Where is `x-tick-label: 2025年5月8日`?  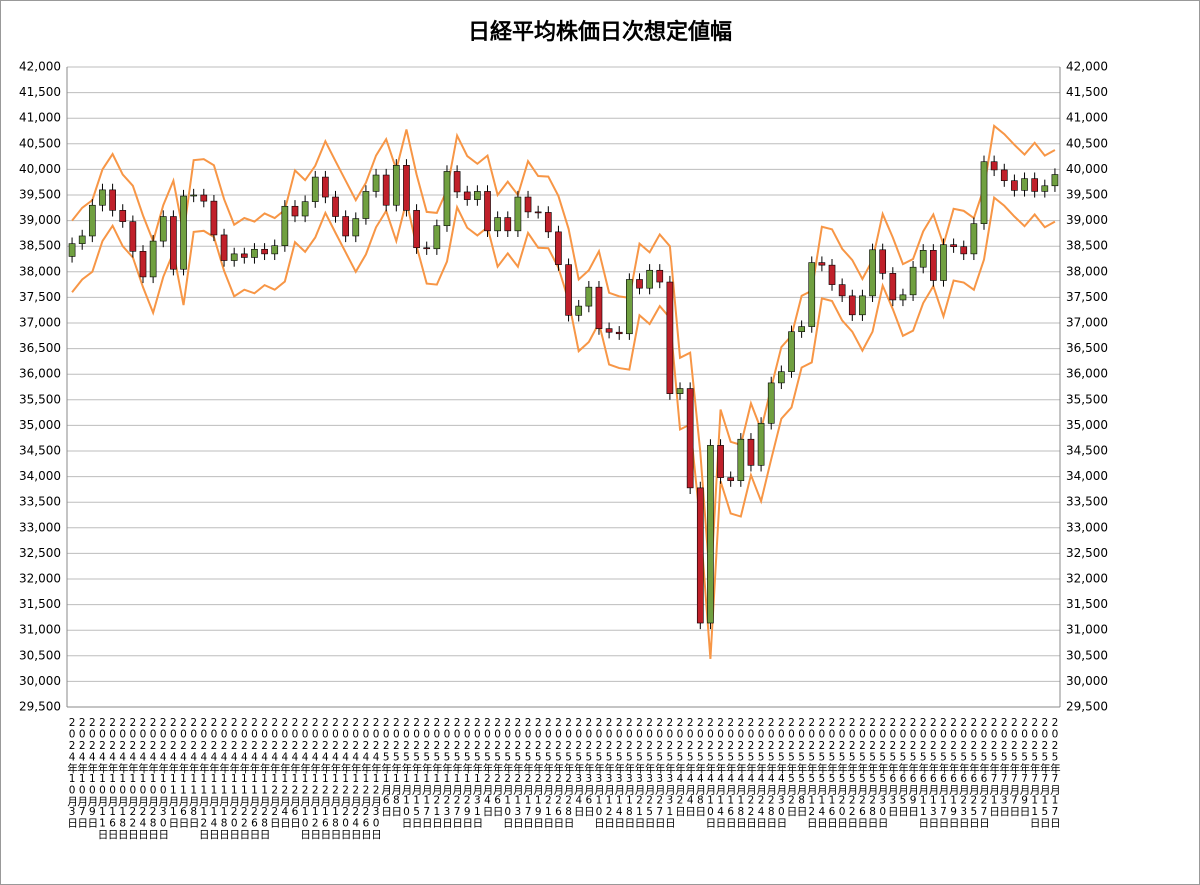
x-tick-label: 2025年5月8日 is located at coordinates (802, 766).